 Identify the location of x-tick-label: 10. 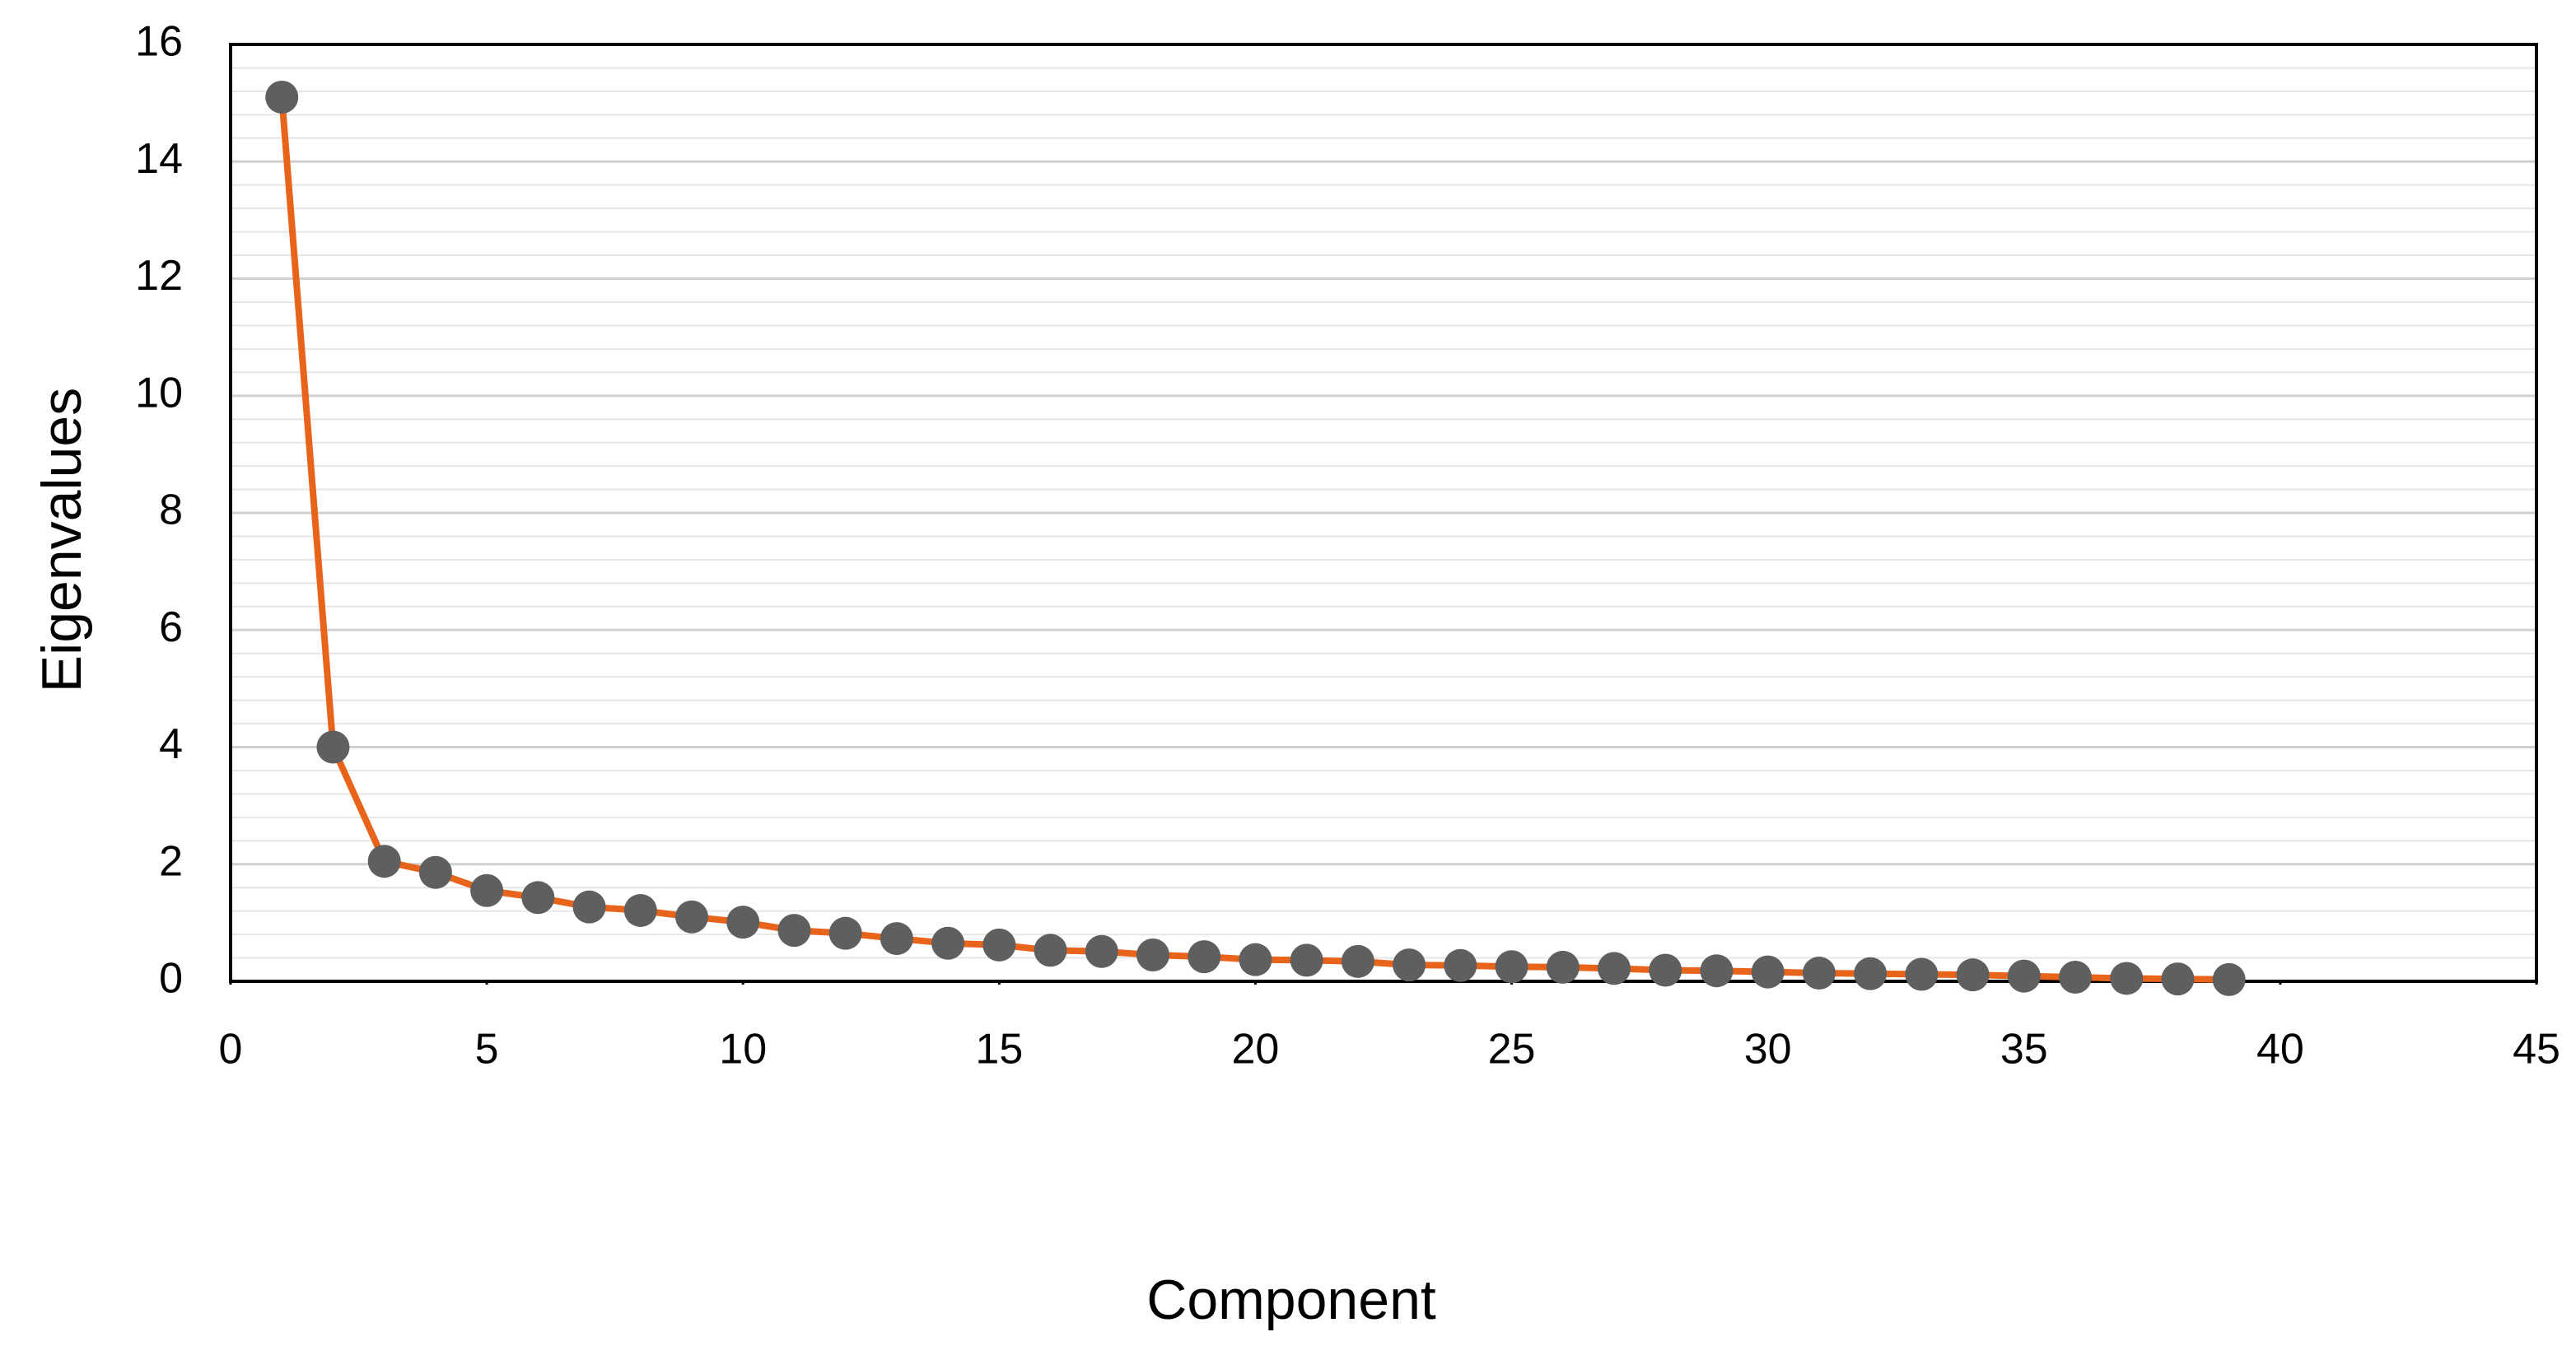
(743, 1050).